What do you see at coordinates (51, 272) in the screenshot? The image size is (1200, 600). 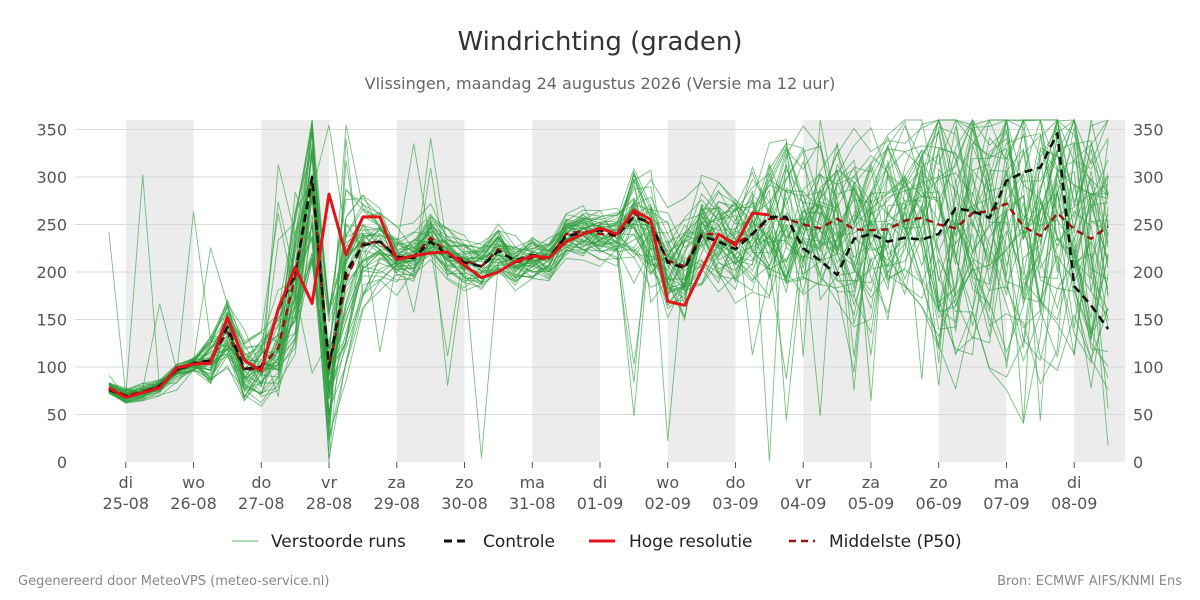 I see `y-tick-left: 200` at bounding box center [51, 272].